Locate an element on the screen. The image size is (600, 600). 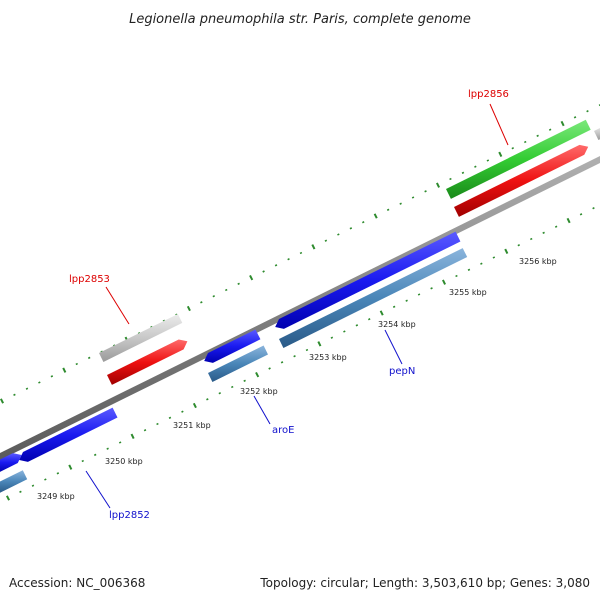
gene-label-pepN: pepN is located at coordinates (402, 371).